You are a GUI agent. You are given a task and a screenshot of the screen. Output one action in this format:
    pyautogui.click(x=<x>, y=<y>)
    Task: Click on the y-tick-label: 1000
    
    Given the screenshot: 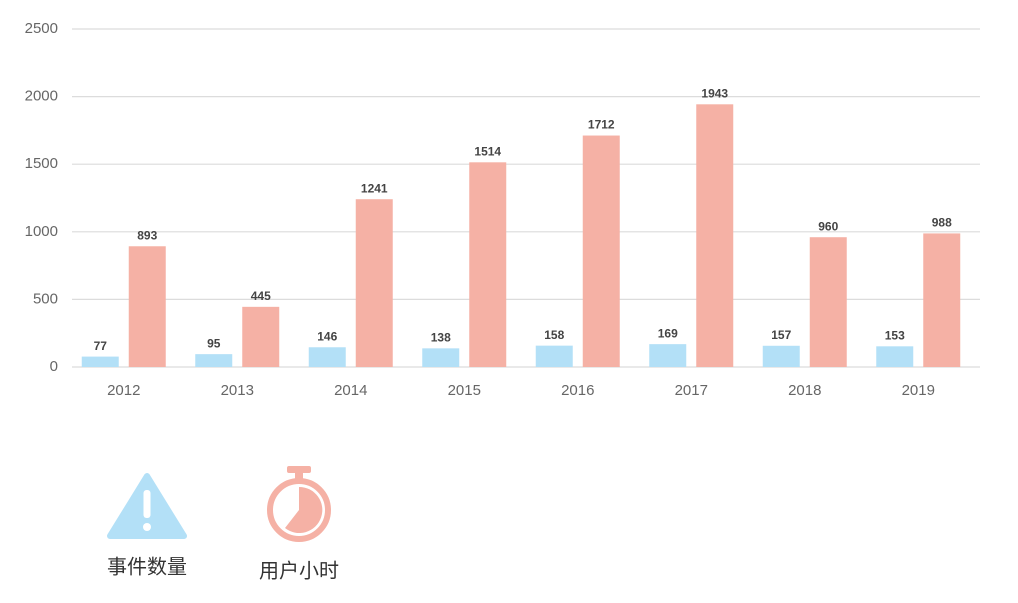 What is the action you would take?
    pyautogui.click(x=41, y=231)
    